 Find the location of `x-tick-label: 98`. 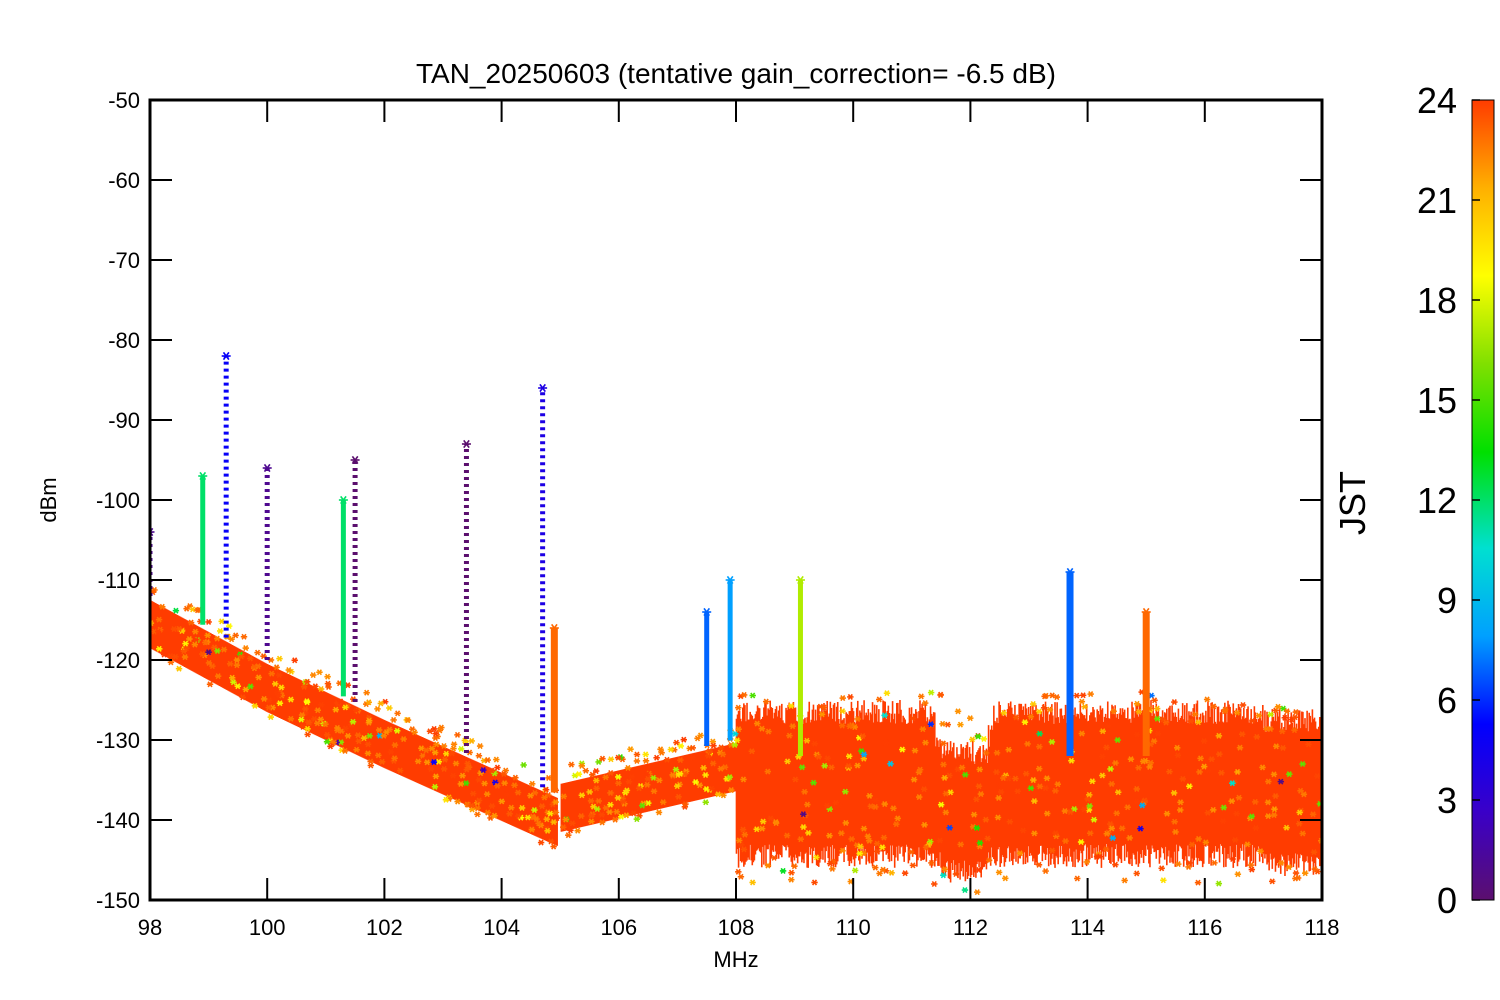

x-tick-label: 98 is located at coordinates (150, 927).